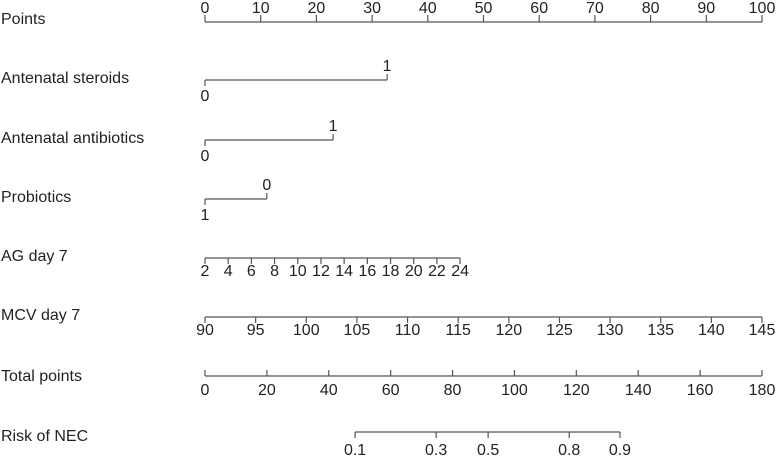 The image size is (778, 464). What do you see at coordinates (460, 271) in the screenshot?
I see `tick-label: 24` at bounding box center [460, 271].